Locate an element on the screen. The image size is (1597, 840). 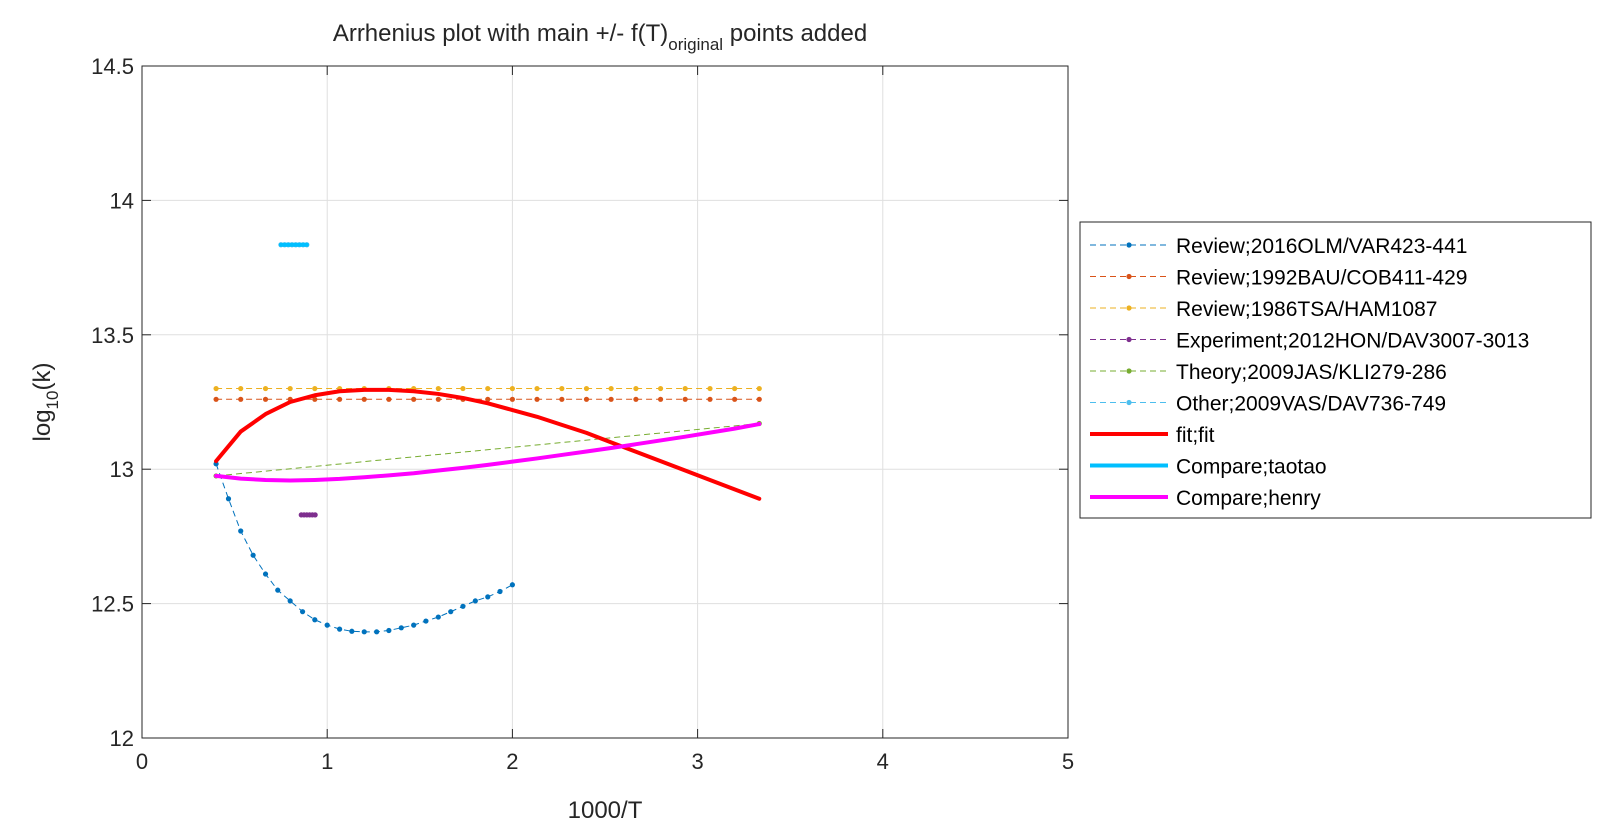
x-tick-label: 5 is located at coordinates (1068, 761).